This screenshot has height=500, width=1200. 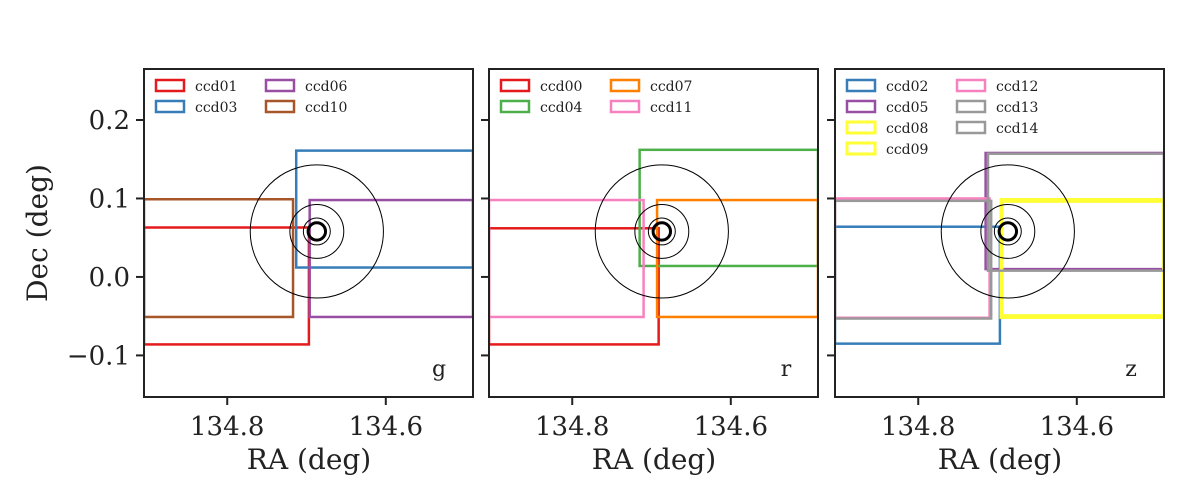 I want to click on ccd-footprint-ccd07, so click(x=736, y=258).